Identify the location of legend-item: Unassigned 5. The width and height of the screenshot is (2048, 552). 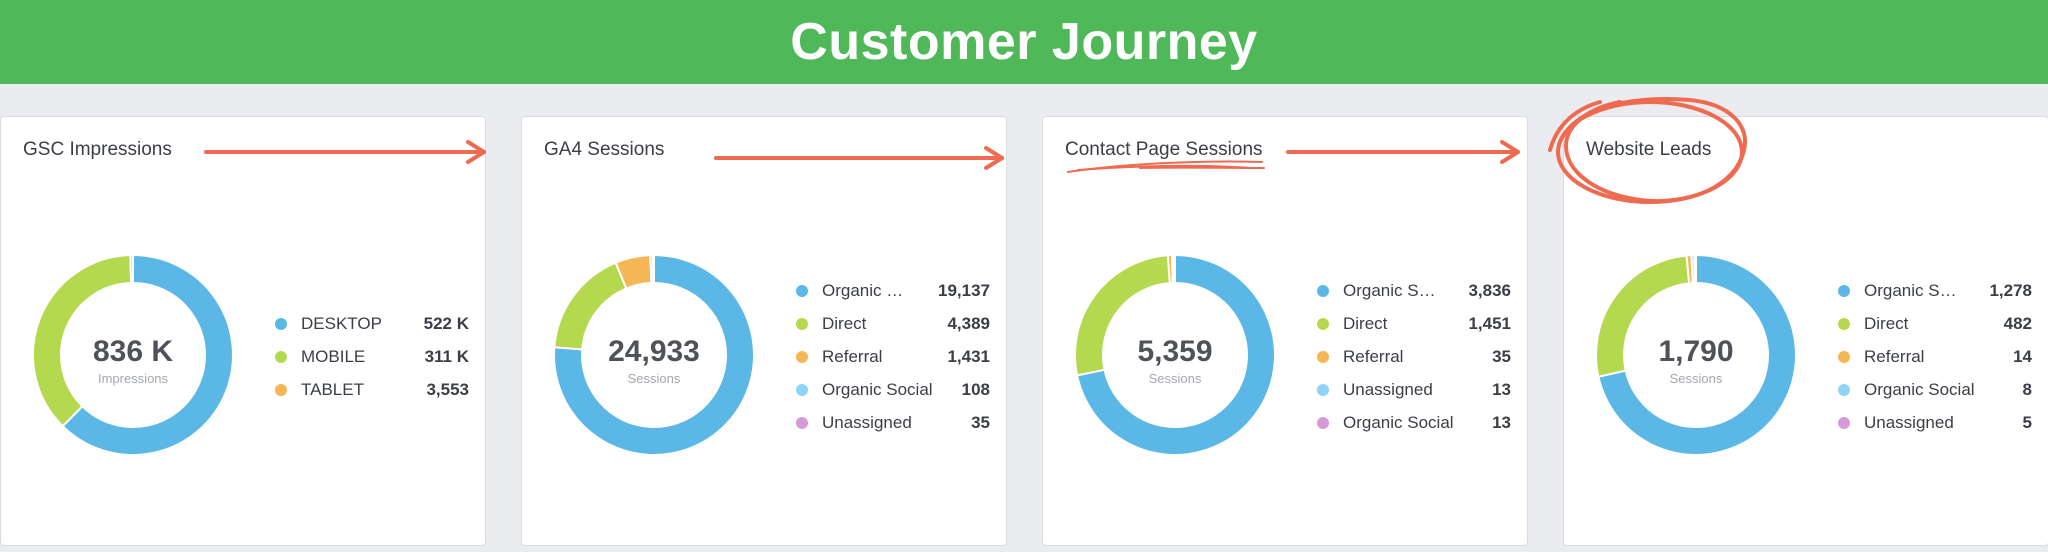
(1935, 422).